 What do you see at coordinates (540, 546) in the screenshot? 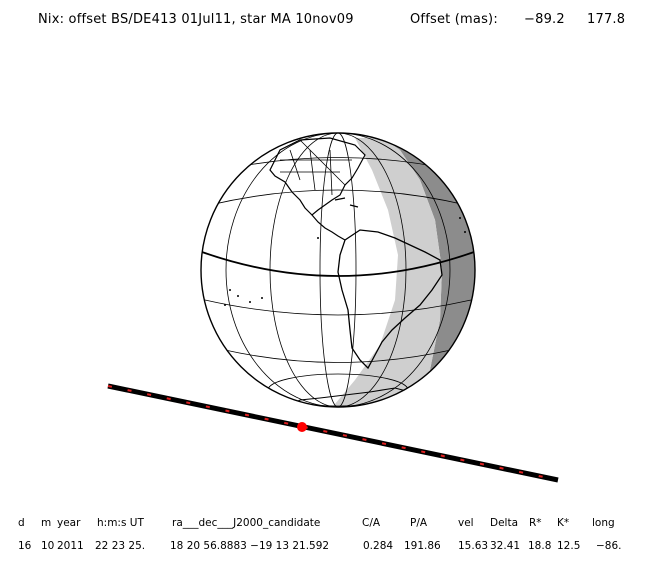
I see `val-rstar: 18.8` at bounding box center [540, 546].